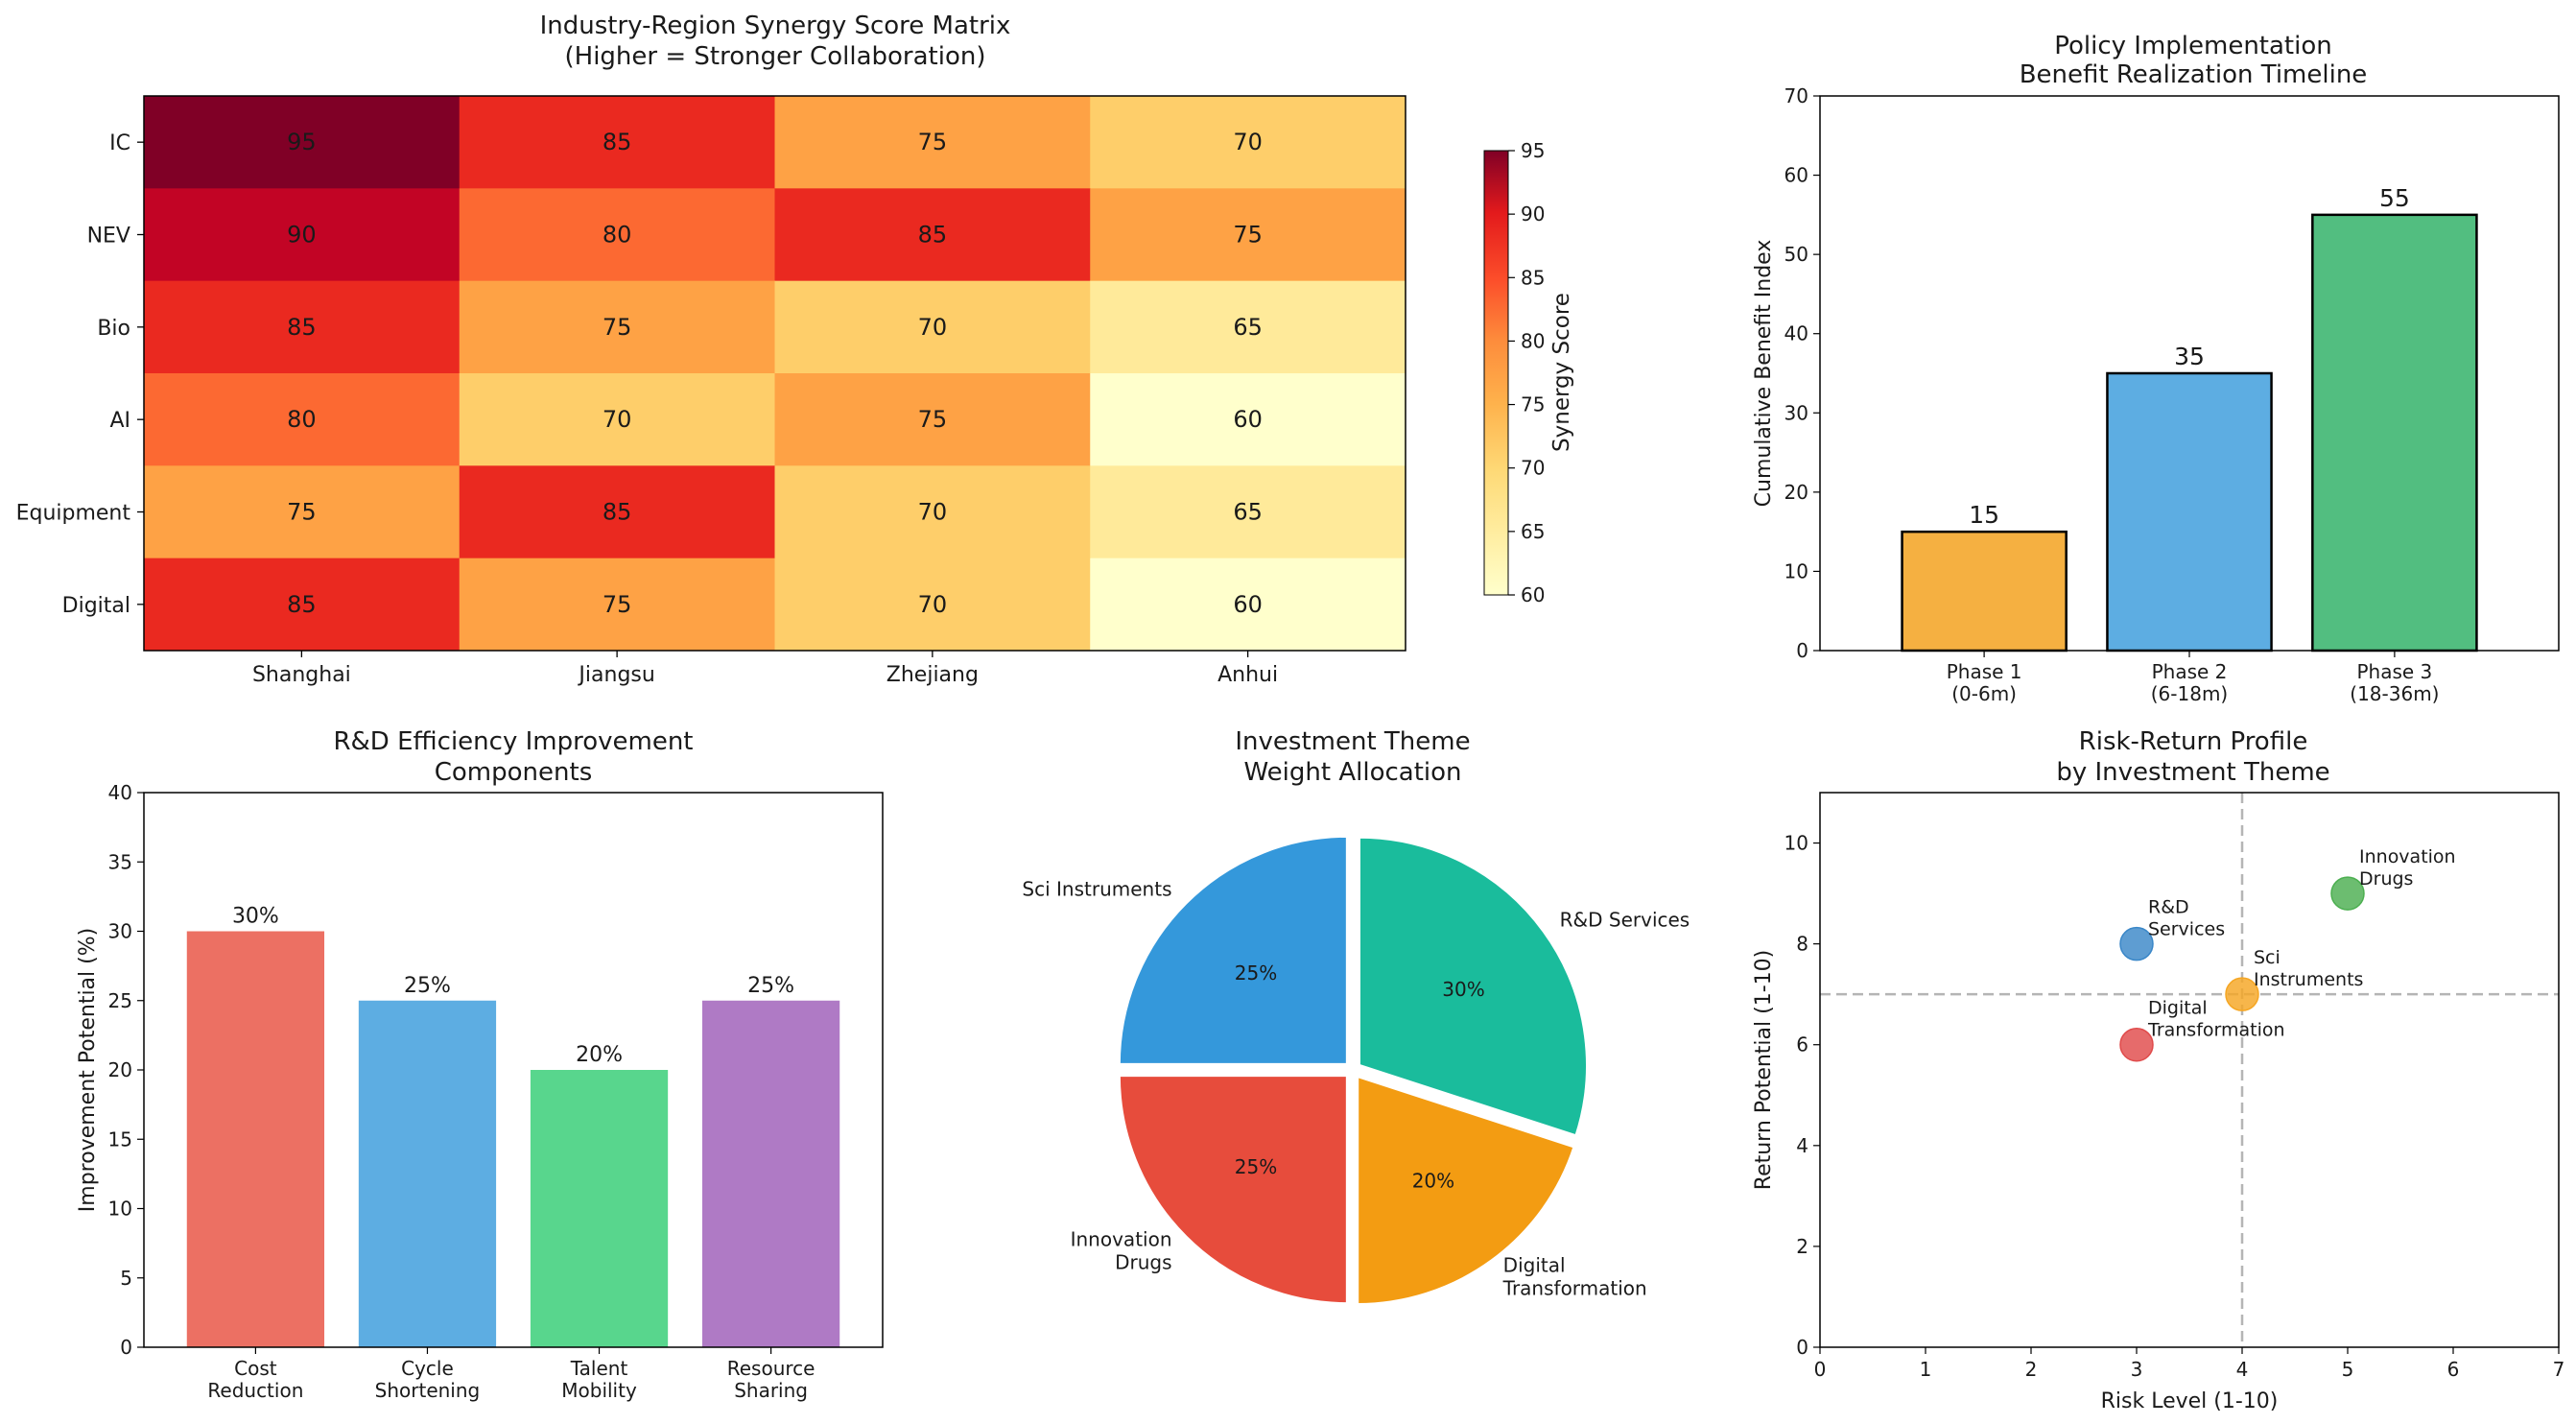 This screenshot has width=2576, height=1424. I want to click on heatmap-col-label: Jiangsu, so click(616, 675).